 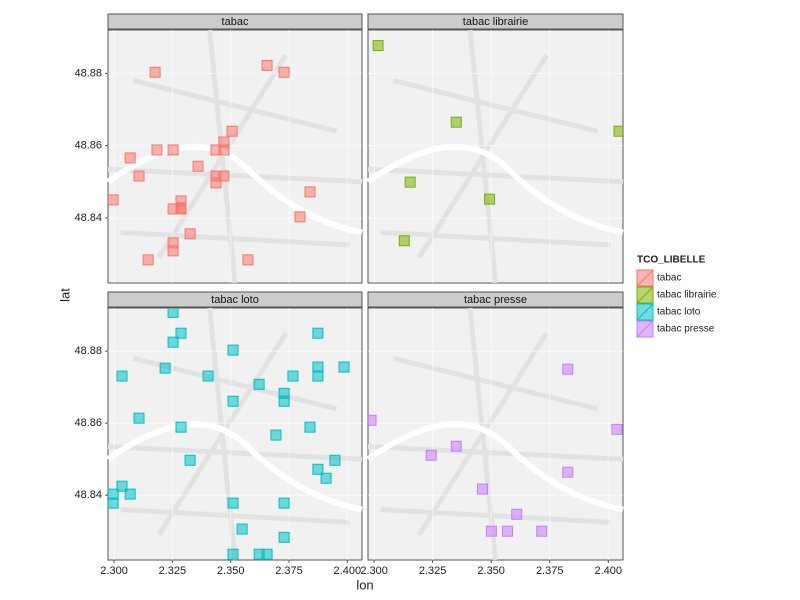 I want to click on y-axis-title: lat, so click(x=64, y=295).